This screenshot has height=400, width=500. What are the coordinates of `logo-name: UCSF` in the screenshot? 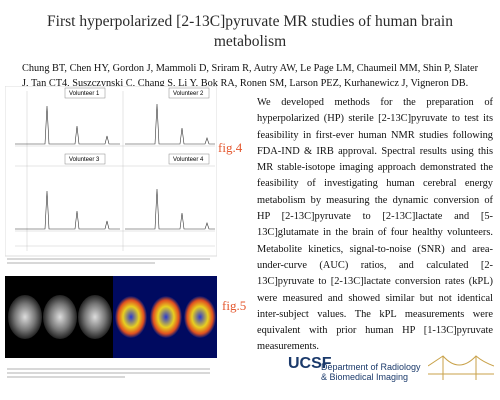 It's located at (310, 363).